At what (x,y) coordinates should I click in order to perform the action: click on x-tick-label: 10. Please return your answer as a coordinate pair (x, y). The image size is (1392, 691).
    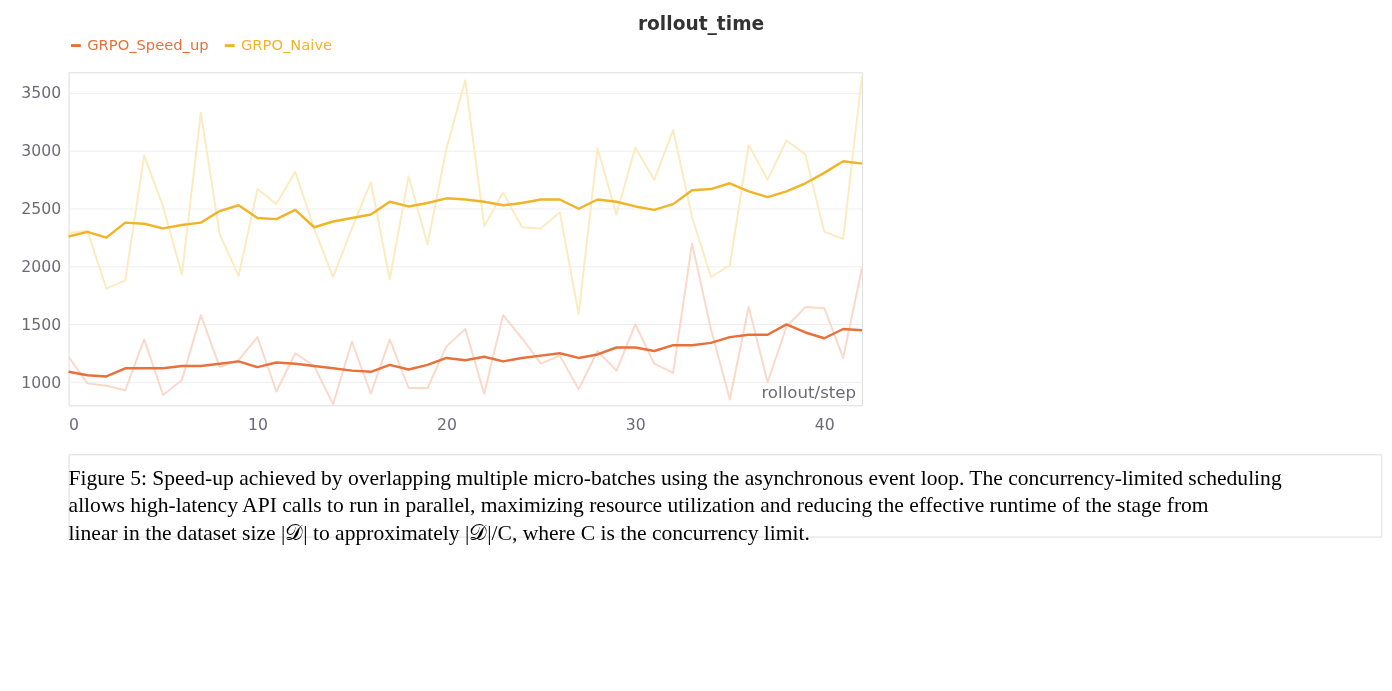
    Looking at the image, I should click on (258, 425).